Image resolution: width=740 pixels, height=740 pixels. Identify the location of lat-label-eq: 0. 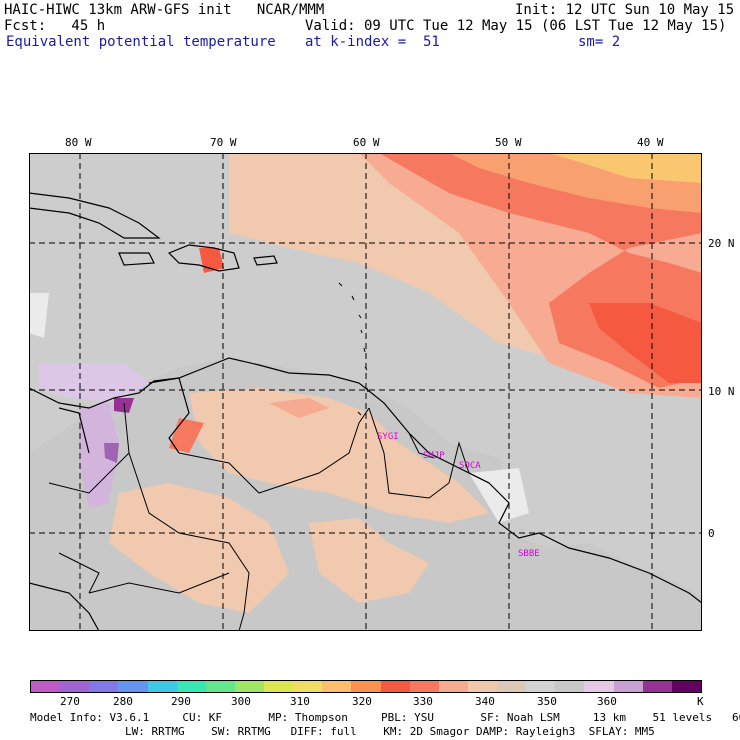
(711, 533).